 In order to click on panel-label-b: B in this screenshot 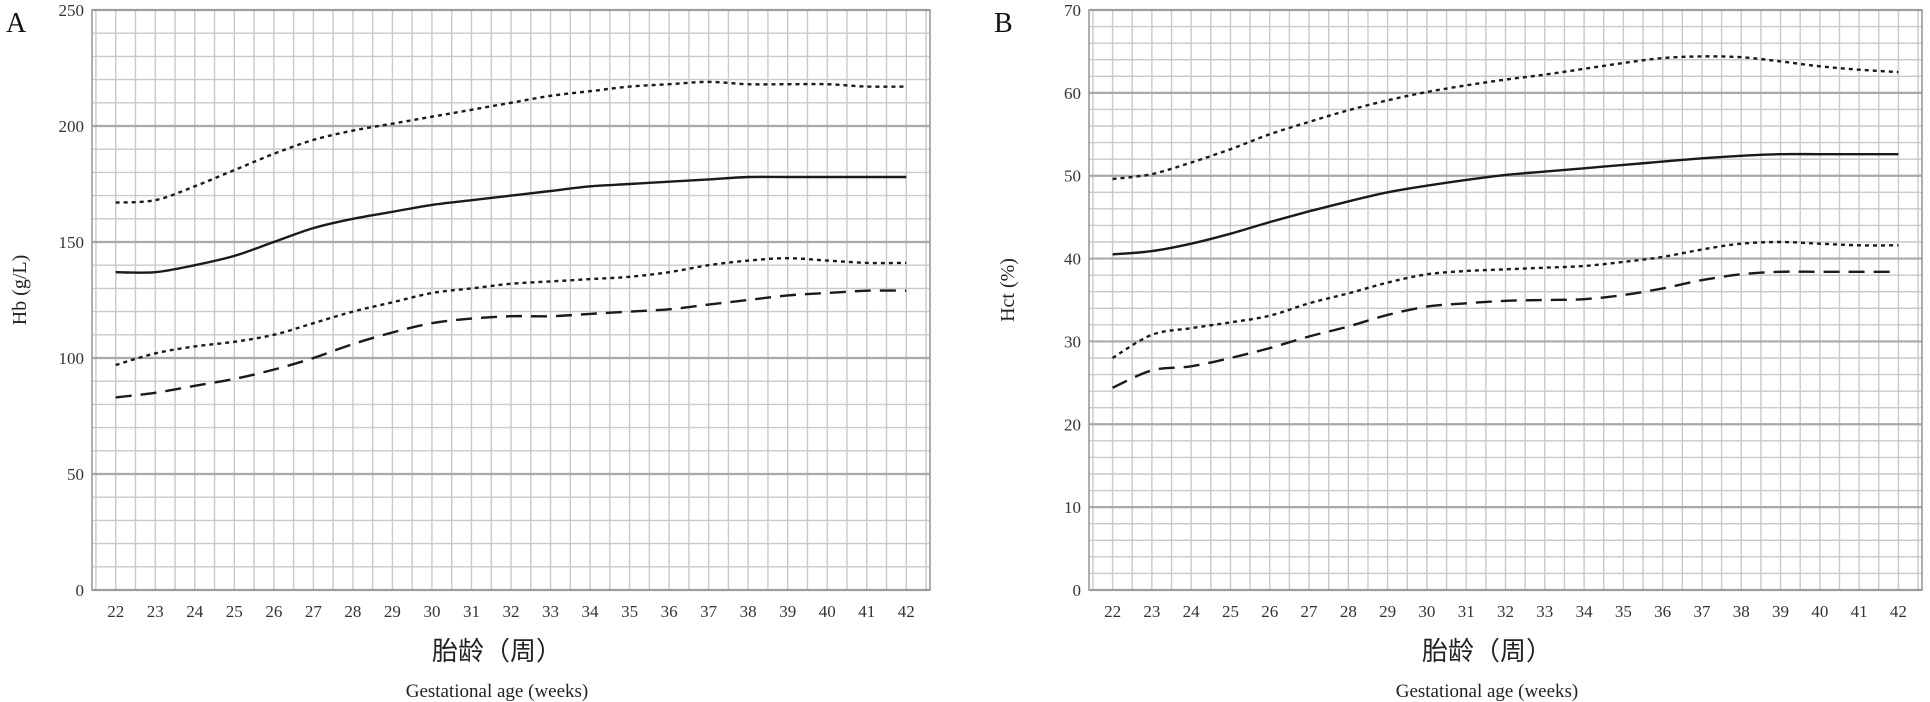, I will do `click(1003, 23)`.